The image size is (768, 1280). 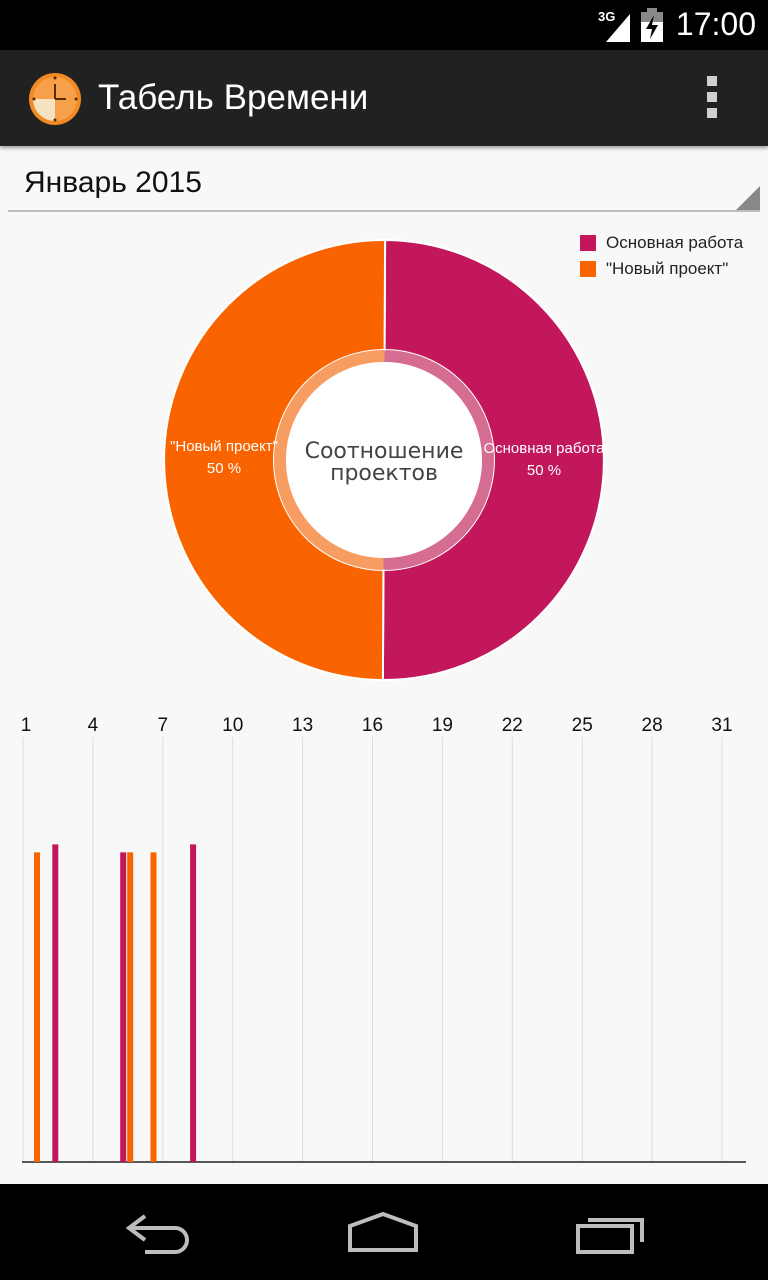 I want to click on donut-center-label: проектов, so click(x=384, y=473).